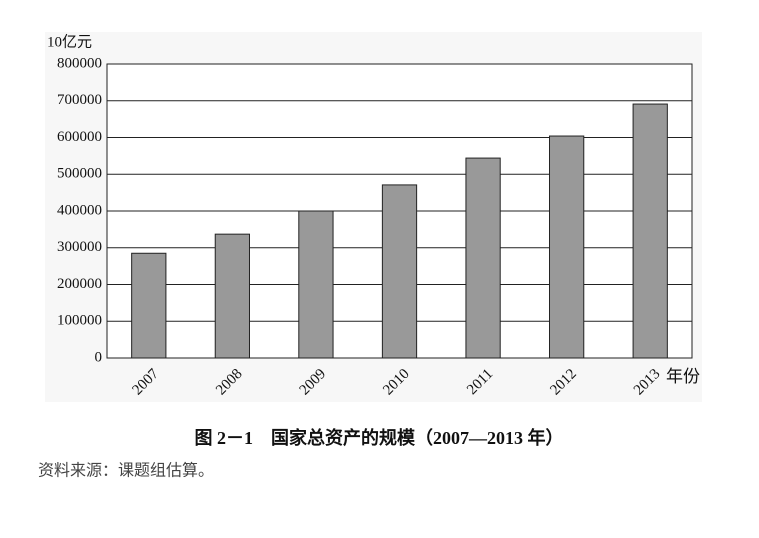 Image resolution: width=759 pixels, height=538 pixels. I want to click on source-note: 资料来源：课题组估算。, so click(126, 470).